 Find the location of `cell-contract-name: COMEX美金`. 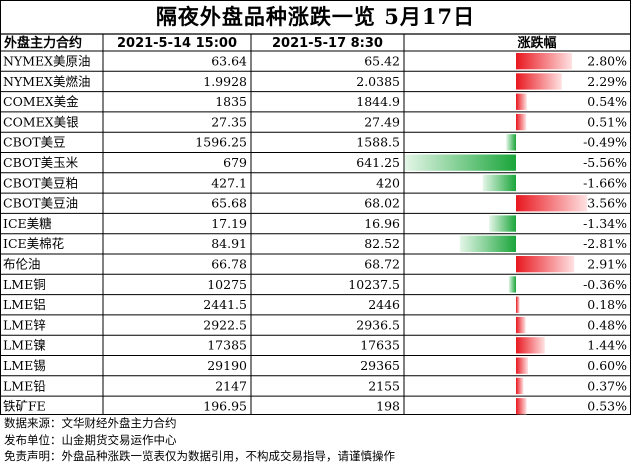

cell-contract-name: COMEX美金 is located at coordinates (41, 101).